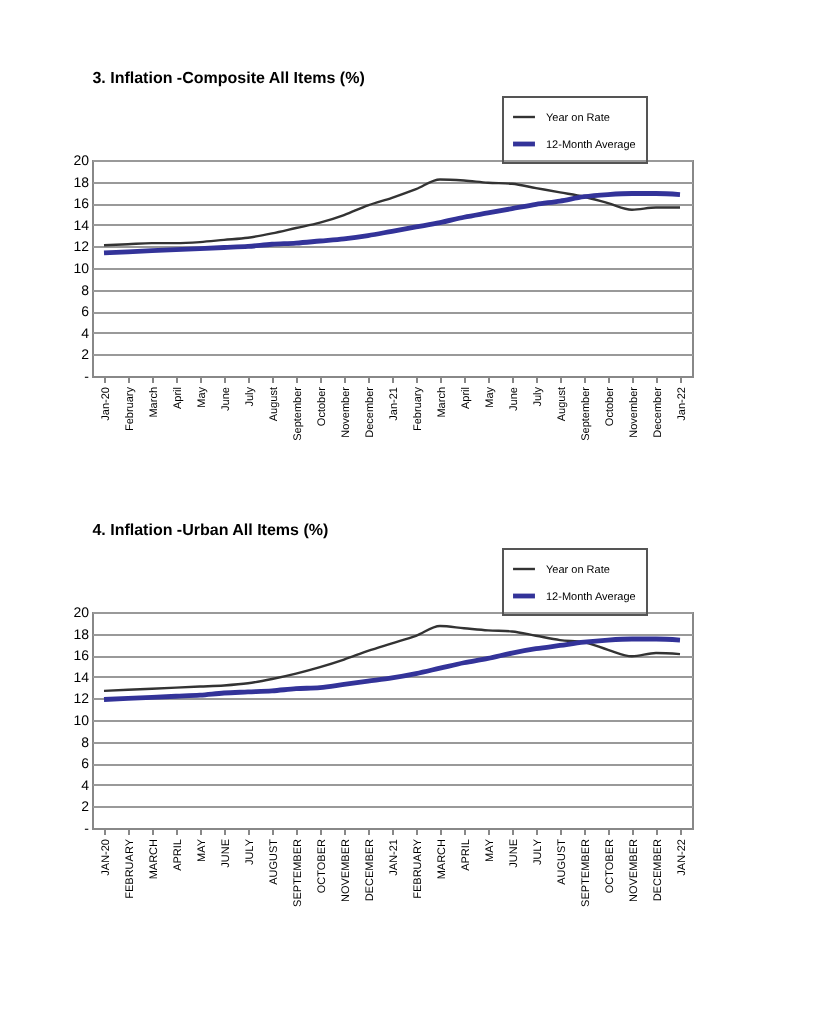 The height and width of the screenshot is (1032, 826). Describe the element at coordinates (229, 78) in the screenshot. I see `chart-title: 3. Inflation -Composite All Items (%)` at that location.